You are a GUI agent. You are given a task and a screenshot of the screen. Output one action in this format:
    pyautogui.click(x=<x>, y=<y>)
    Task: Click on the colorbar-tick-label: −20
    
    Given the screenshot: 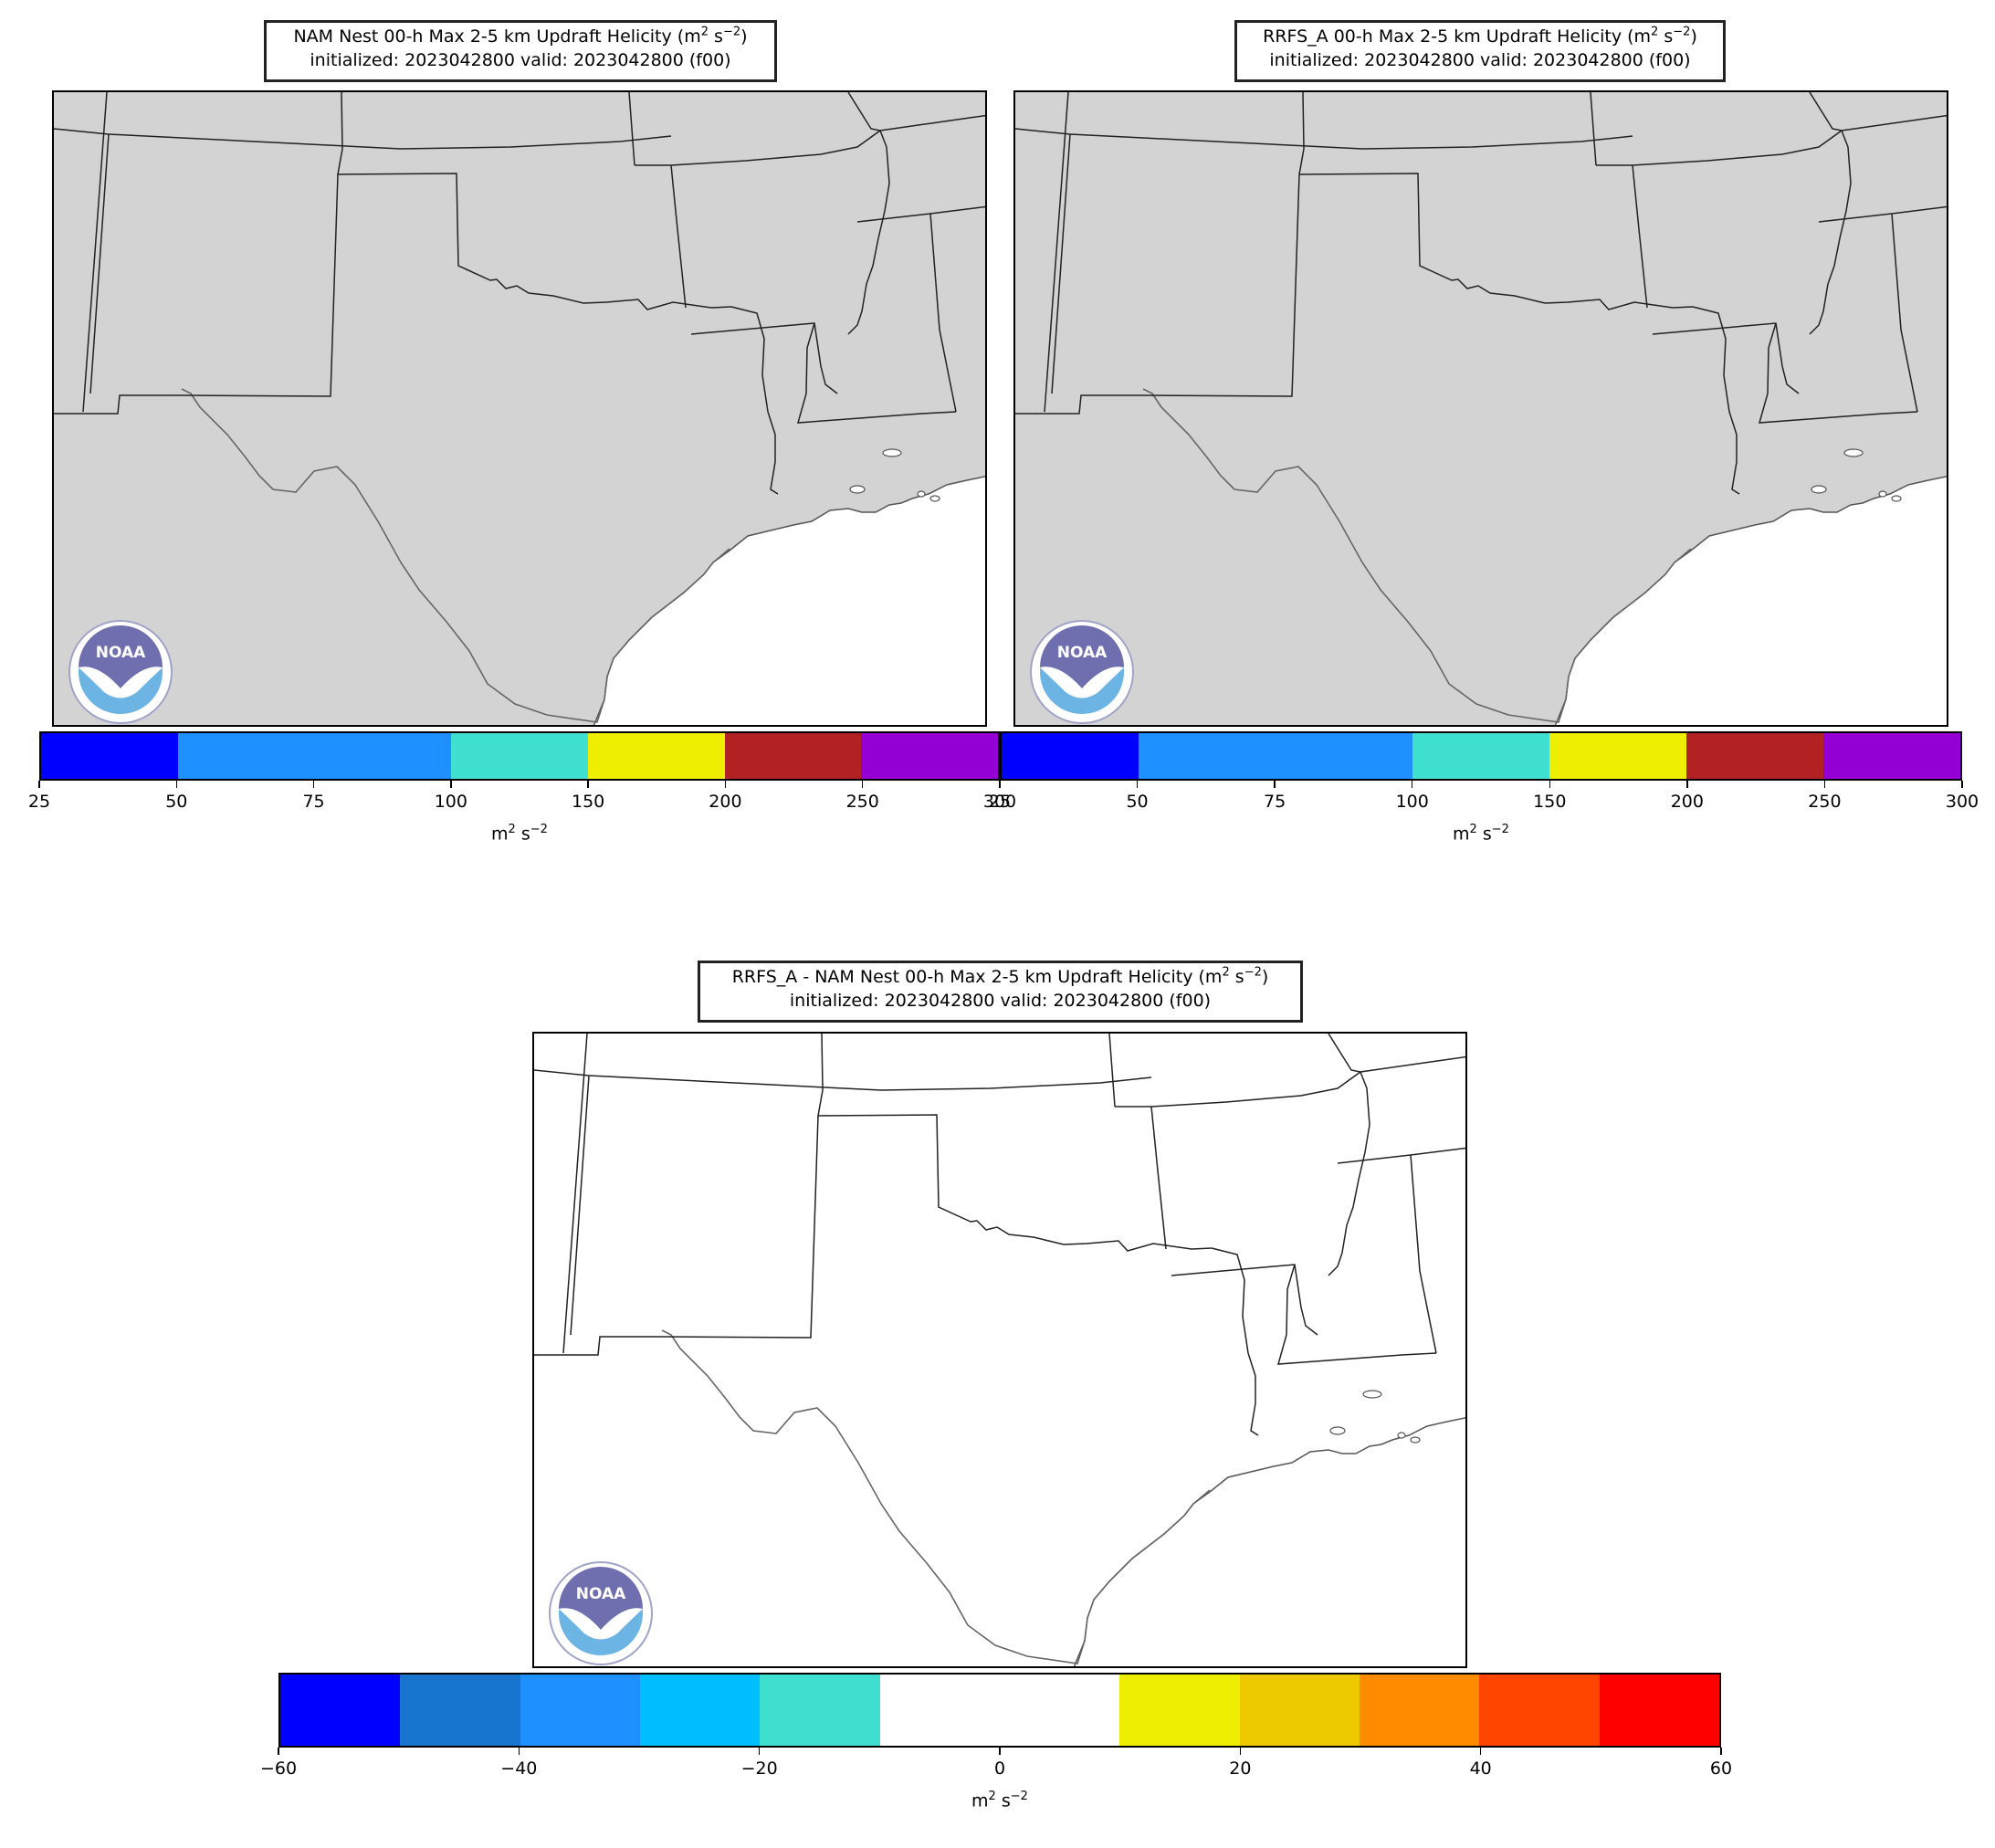 What is the action you would take?
    pyautogui.click(x=759, y=1769)
    